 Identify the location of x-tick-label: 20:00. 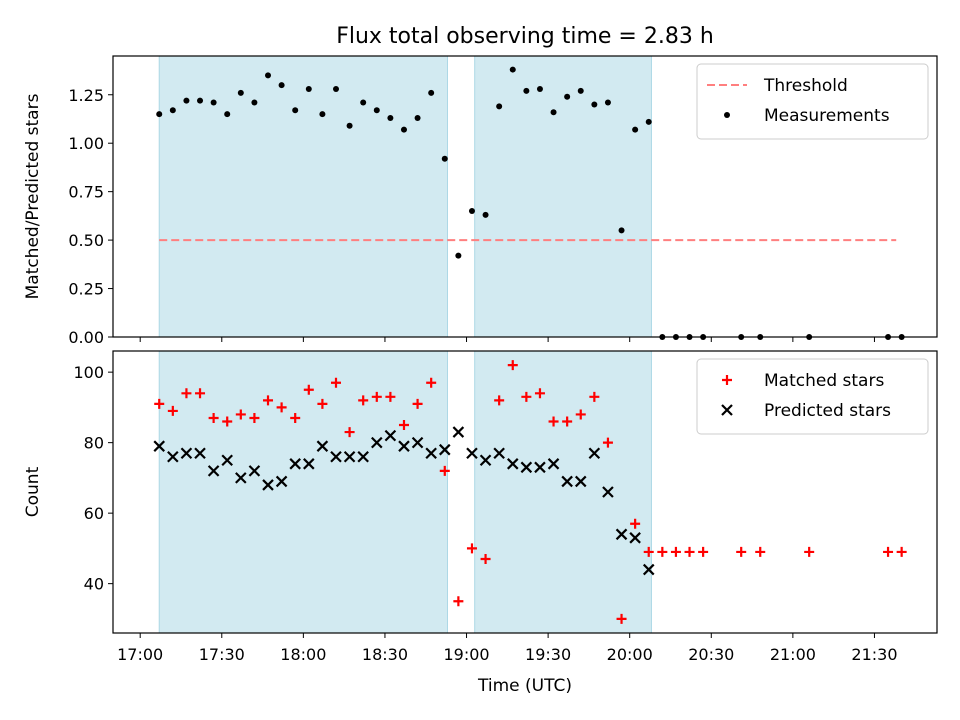
(630, 654).